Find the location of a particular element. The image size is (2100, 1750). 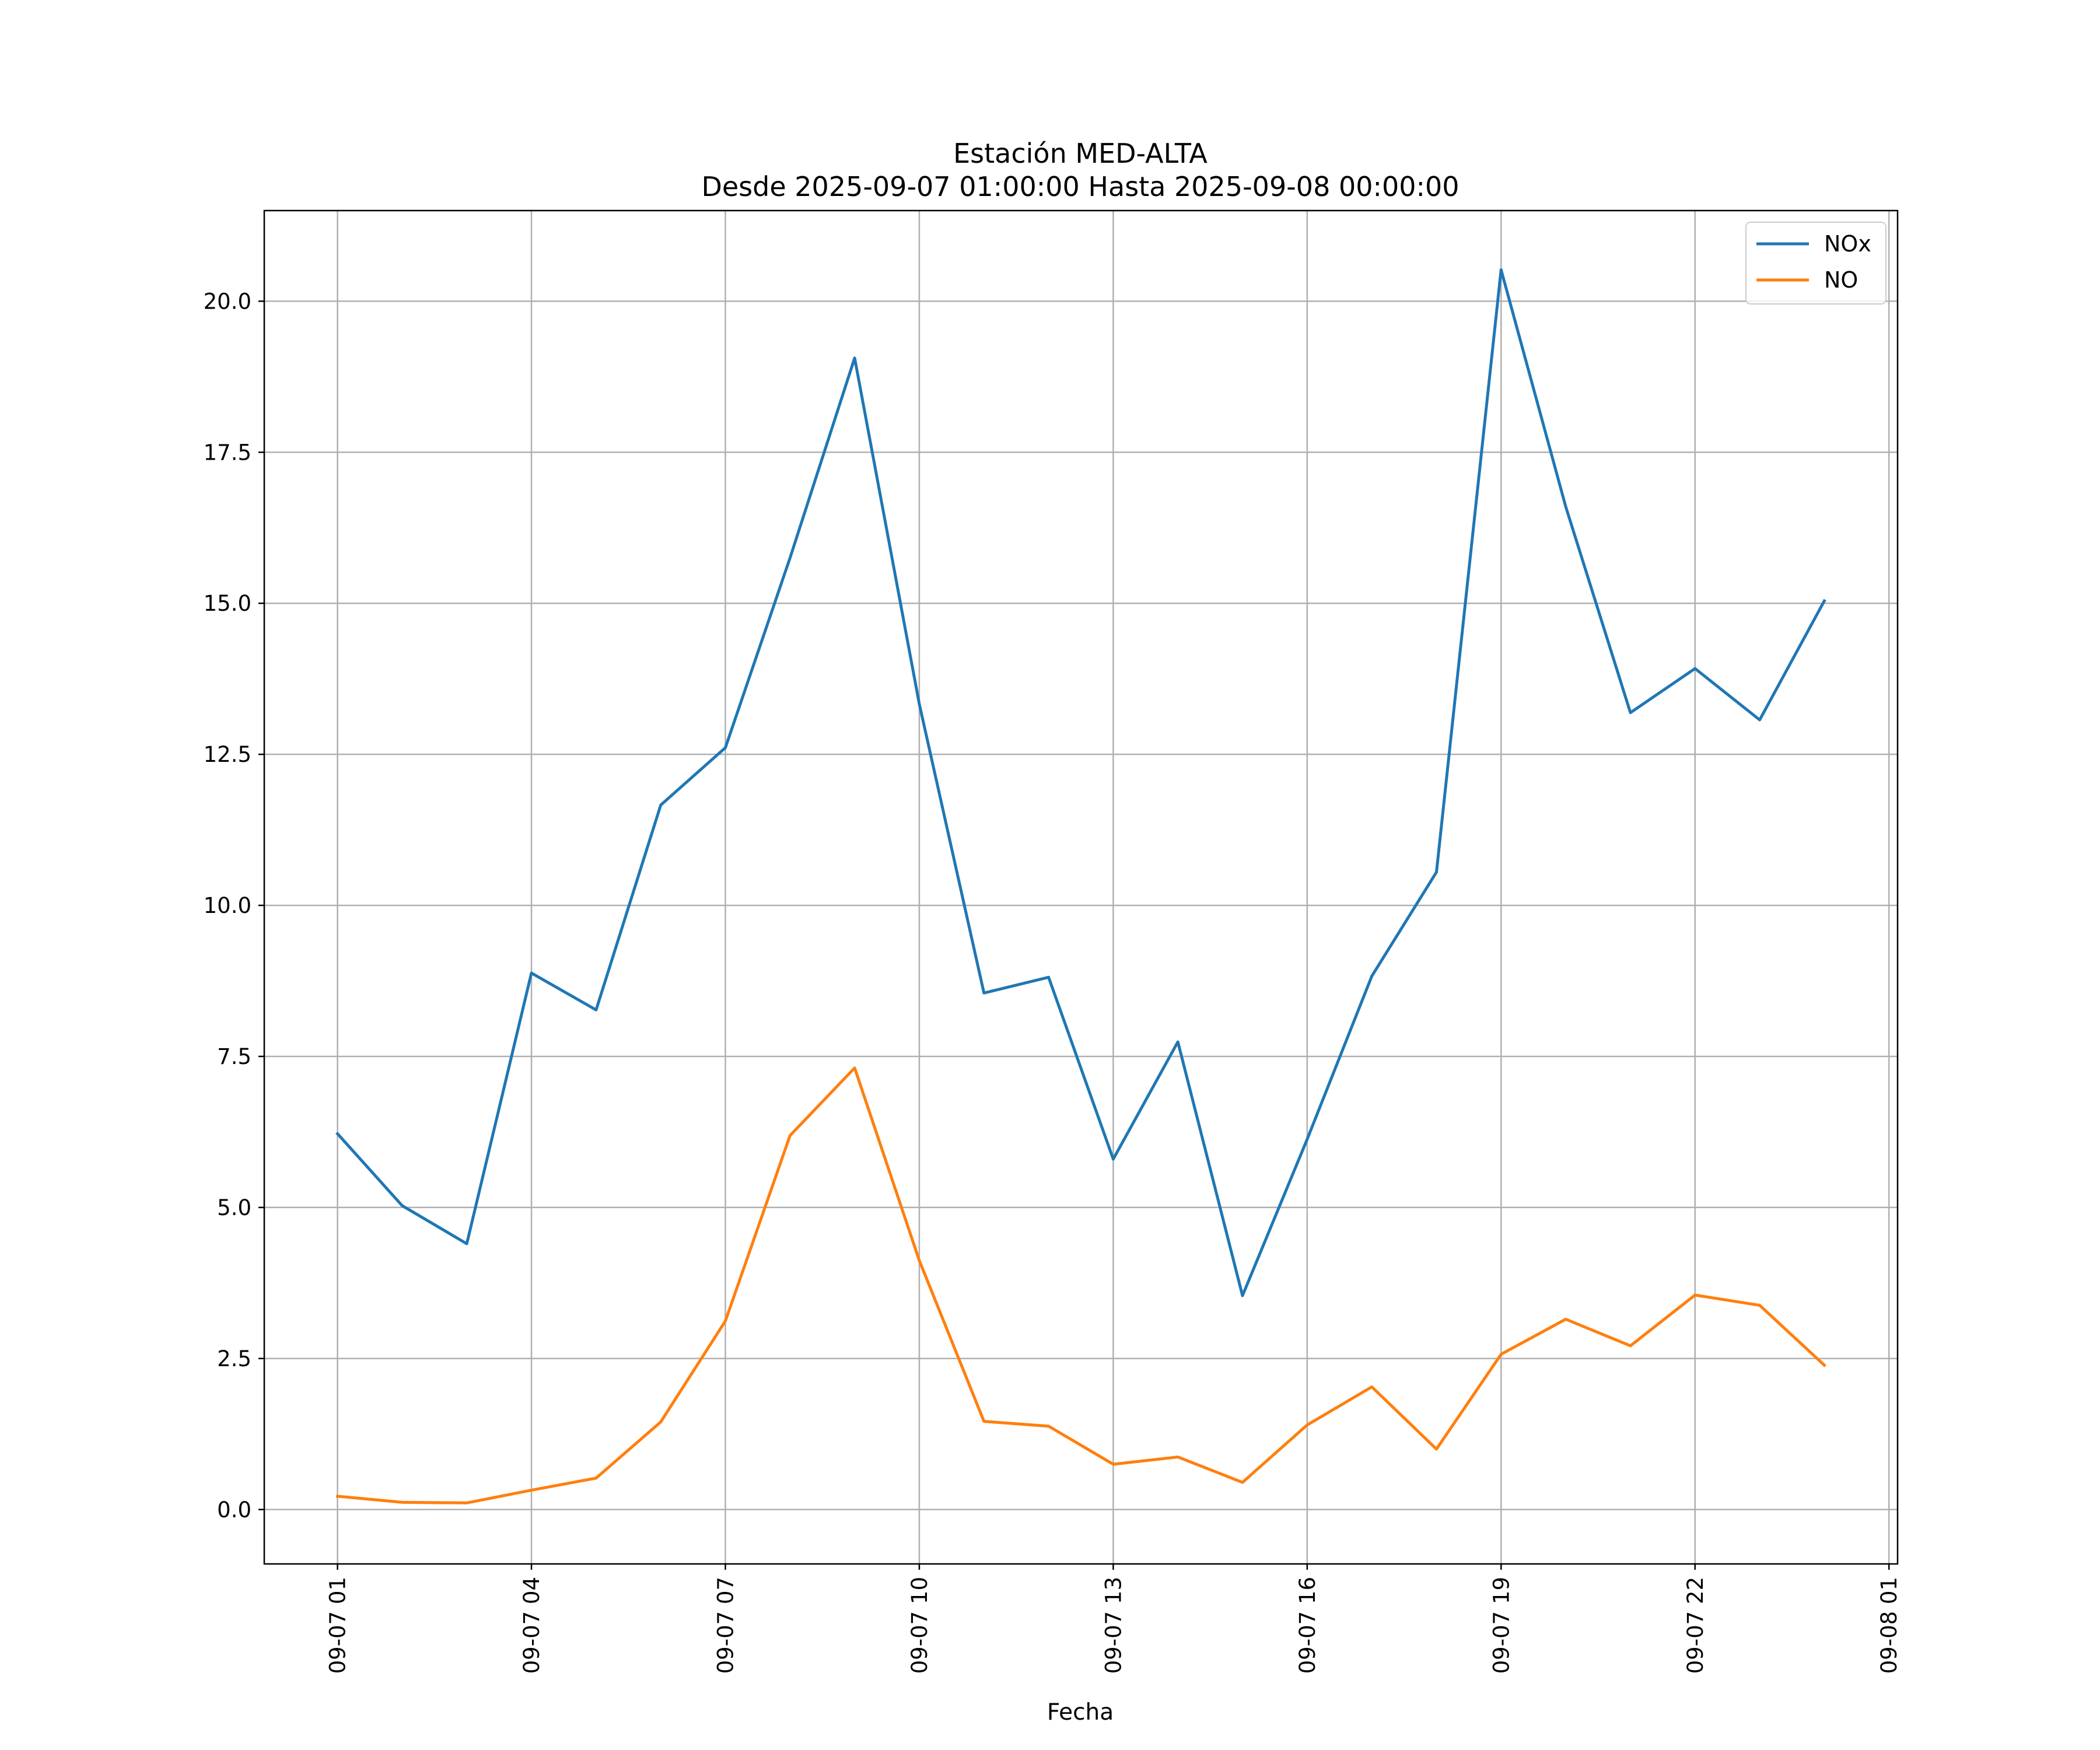

chart-title: Estación MED-ALTA is located at coordinates (1080, 153).